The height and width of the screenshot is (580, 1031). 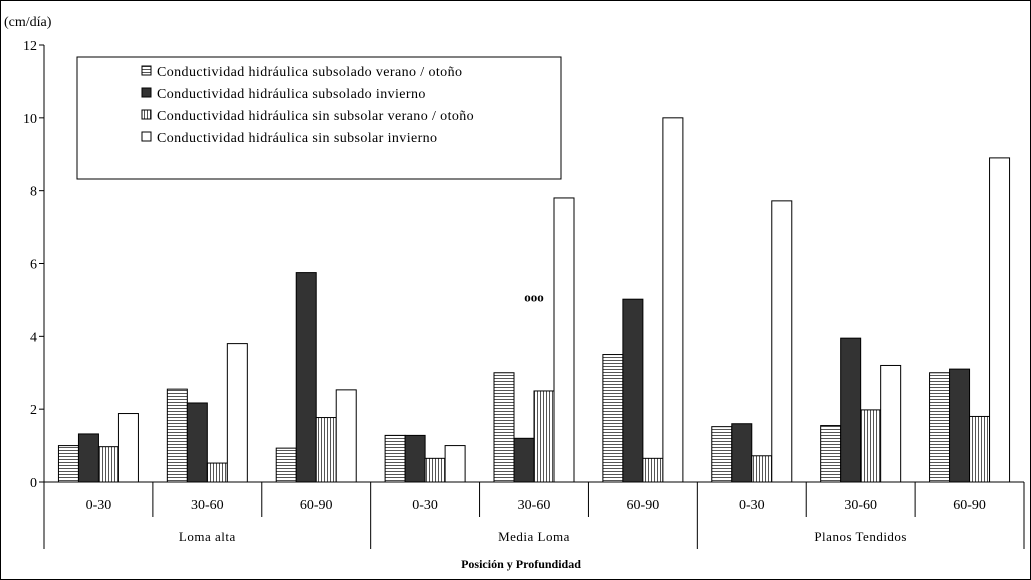 What do you see at coordinates (33, 192) in the screenshot?
I see `y-tick-label: 8` at bounding box center [33, 192].